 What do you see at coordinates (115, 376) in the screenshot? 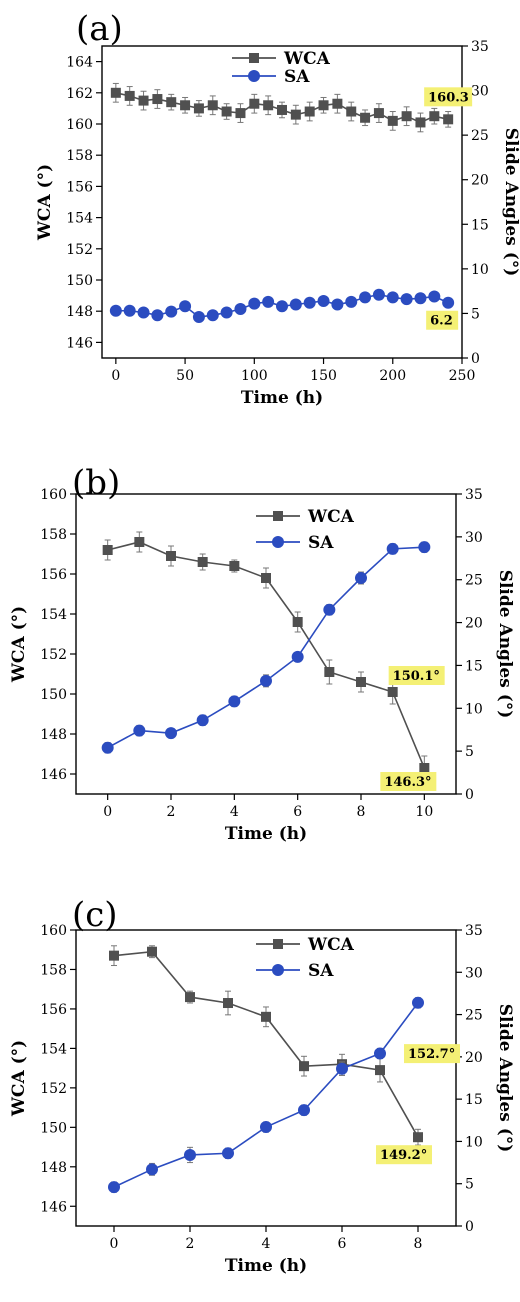
I see `x-tick-label: 0` at bounding box center [115, 376].